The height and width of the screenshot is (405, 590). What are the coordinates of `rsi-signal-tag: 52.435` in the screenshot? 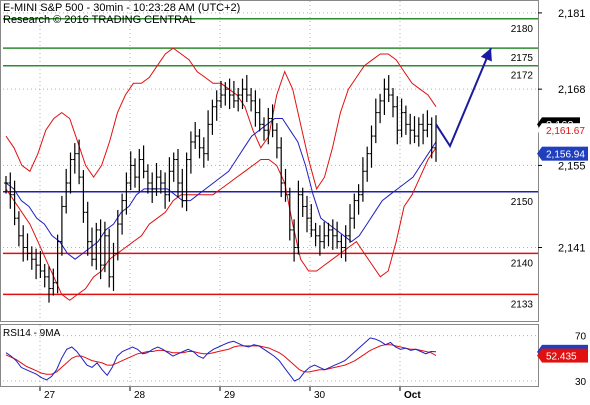 It's located at (562, 355).